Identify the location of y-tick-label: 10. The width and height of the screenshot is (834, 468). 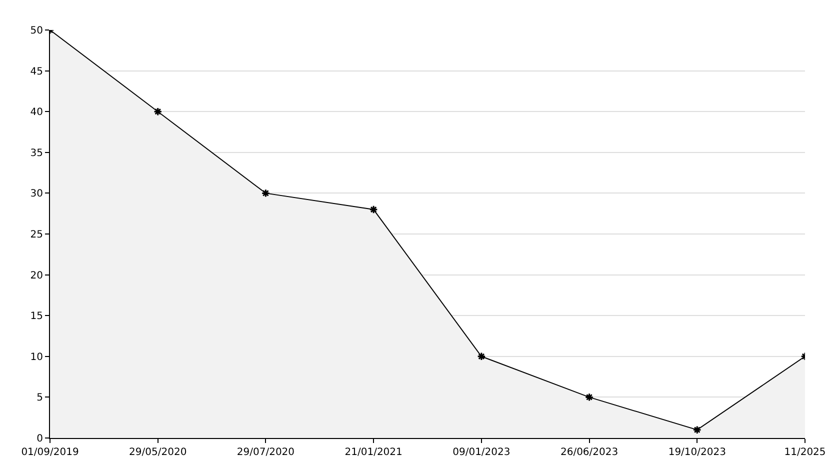
(36, 357).